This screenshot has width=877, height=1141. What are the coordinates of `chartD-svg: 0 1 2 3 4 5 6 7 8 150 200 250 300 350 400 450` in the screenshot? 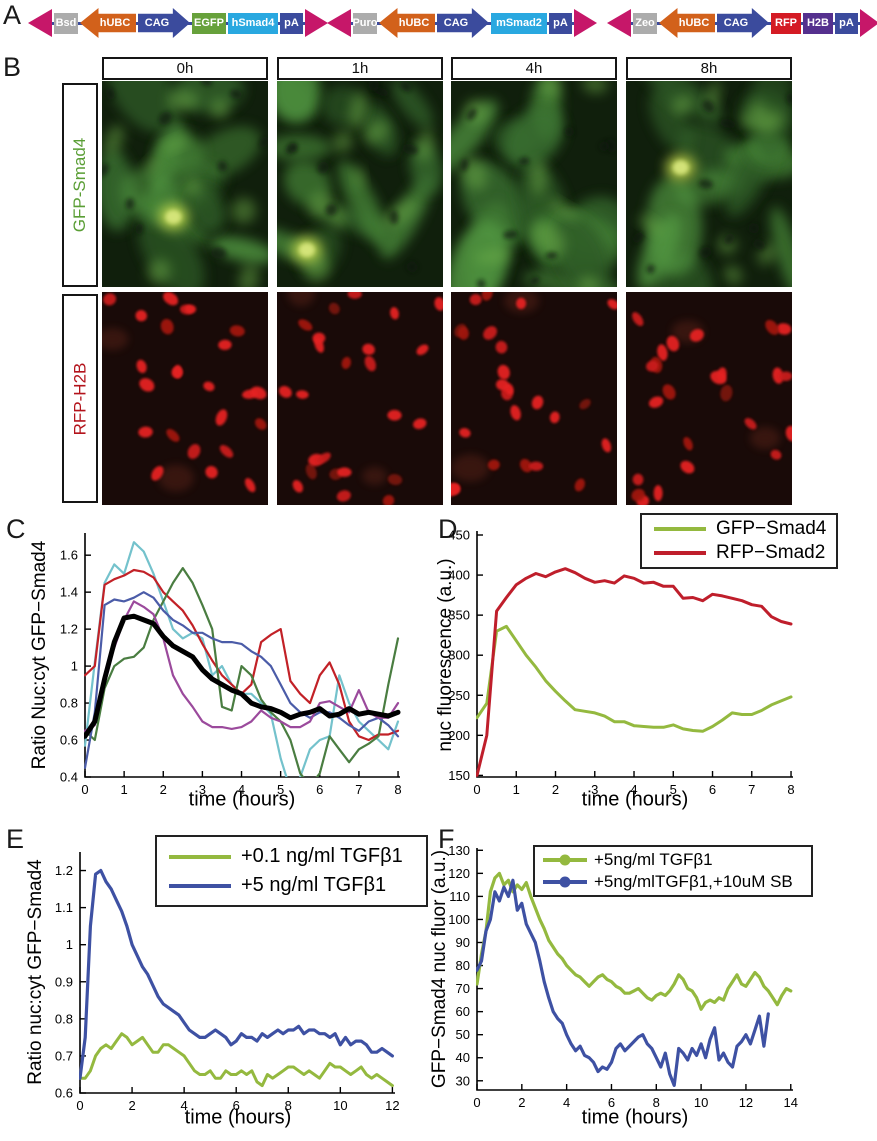 It's located at (621, 662).